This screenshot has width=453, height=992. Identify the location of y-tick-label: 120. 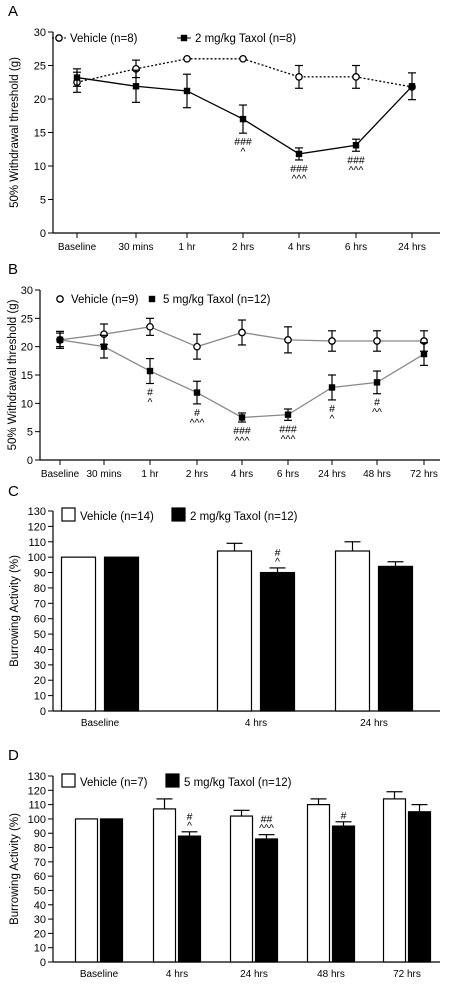
(37, 791).